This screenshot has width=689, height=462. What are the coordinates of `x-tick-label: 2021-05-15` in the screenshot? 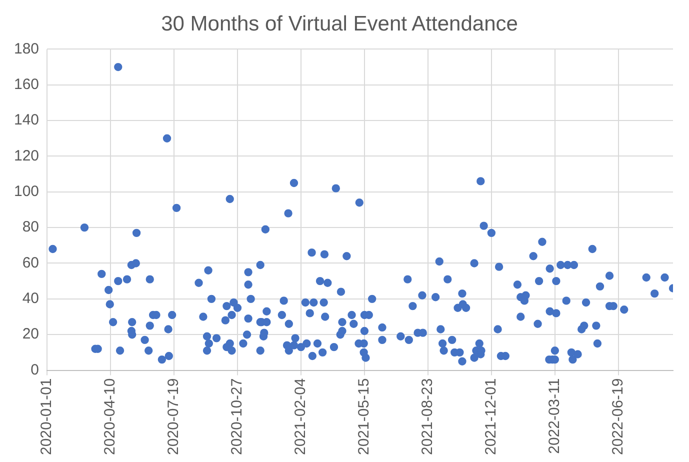 It's located at (364, 417).